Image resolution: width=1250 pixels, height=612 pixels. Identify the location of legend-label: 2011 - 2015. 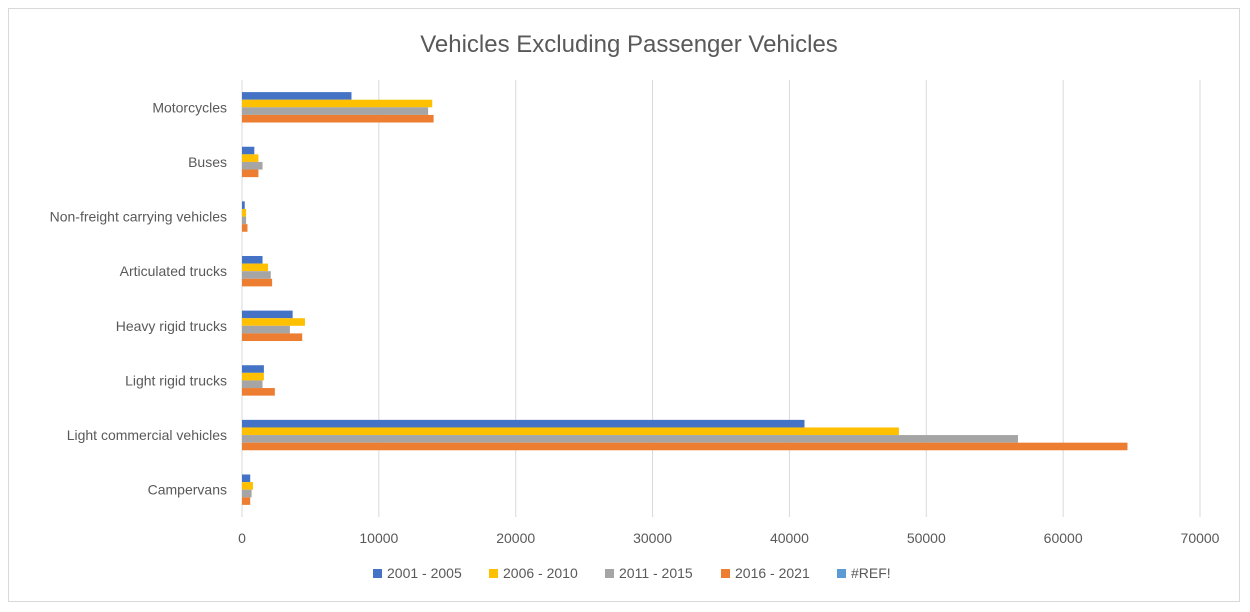
(656, 573).